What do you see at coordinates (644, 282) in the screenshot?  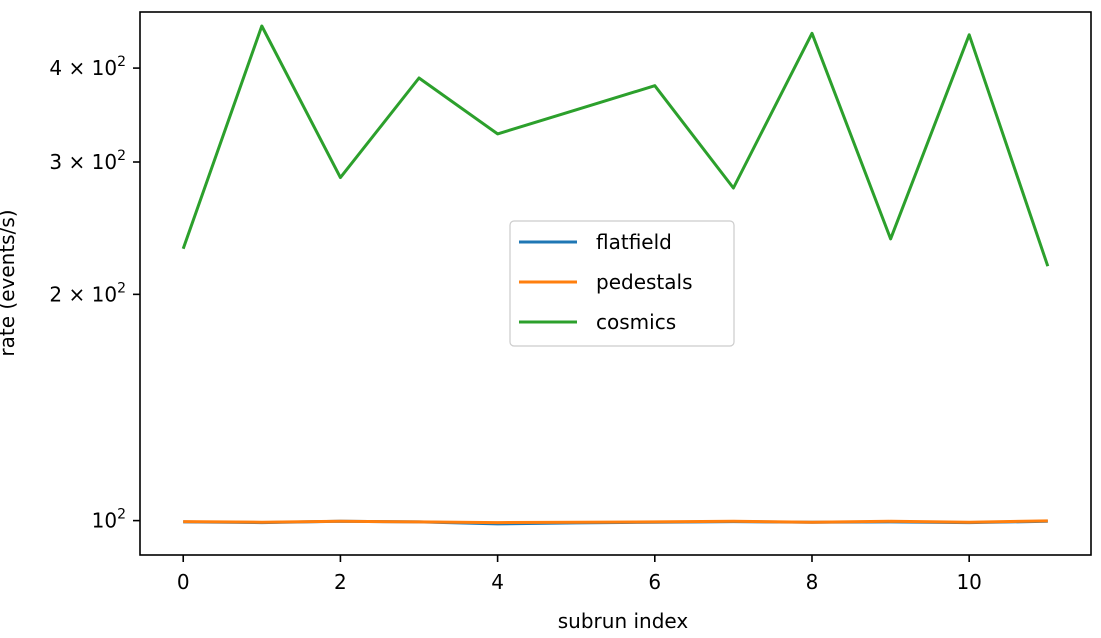 I see `legend-label-pedestals: pedestals` at bounding box center [644, 282].